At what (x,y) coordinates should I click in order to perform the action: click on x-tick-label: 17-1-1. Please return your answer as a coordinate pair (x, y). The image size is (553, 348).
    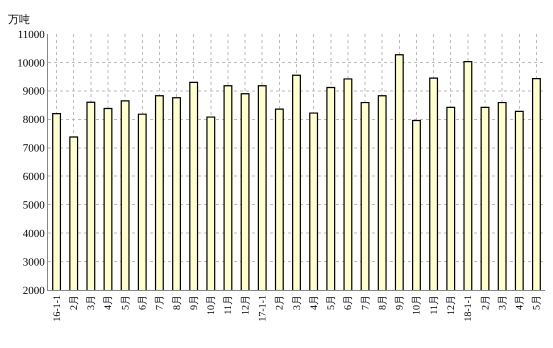
    Looking at the image, I should click on (262, 308).